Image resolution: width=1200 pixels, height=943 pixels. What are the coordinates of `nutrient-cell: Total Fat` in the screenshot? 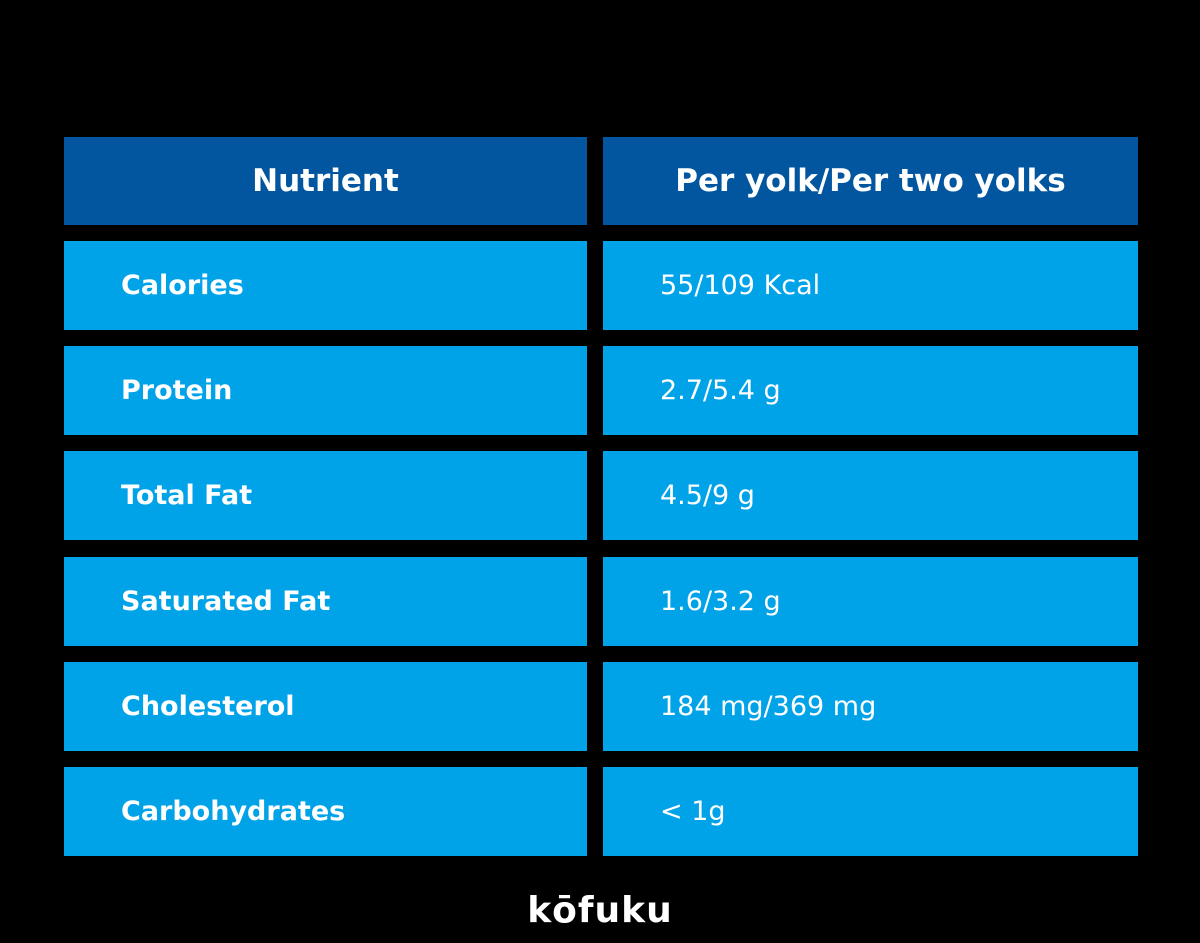 It's located at (325, 496).